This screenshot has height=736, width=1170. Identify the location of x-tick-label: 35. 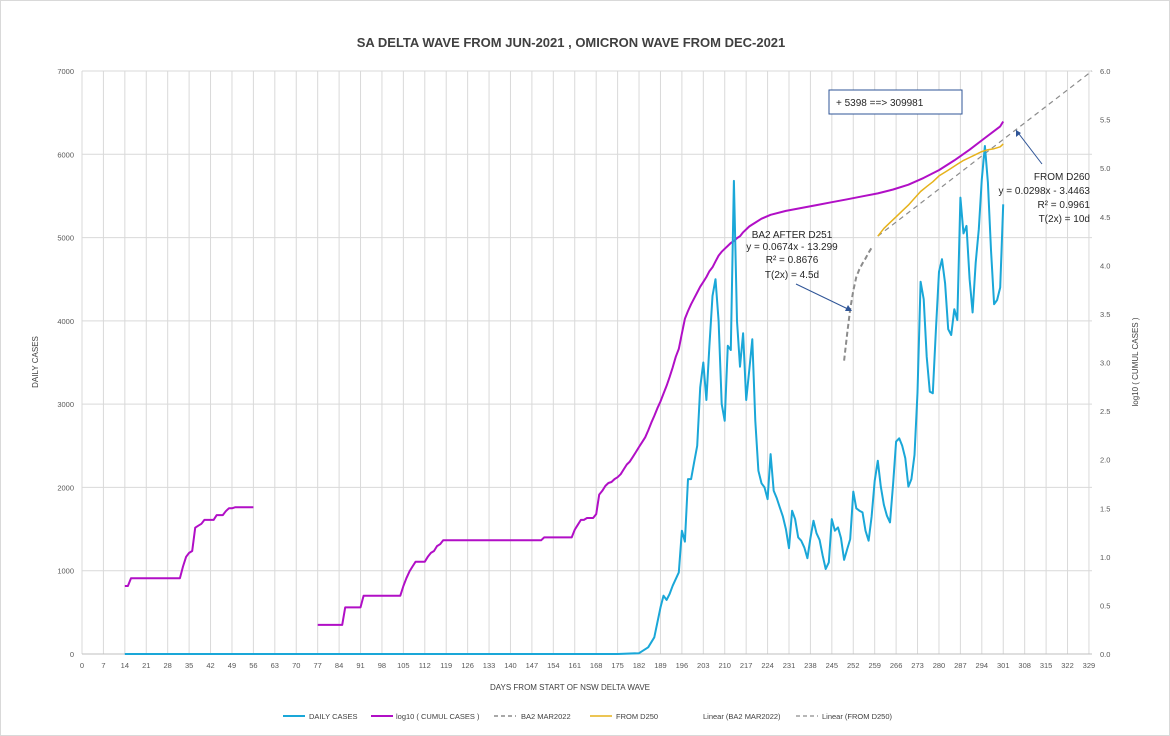
(189, 665).